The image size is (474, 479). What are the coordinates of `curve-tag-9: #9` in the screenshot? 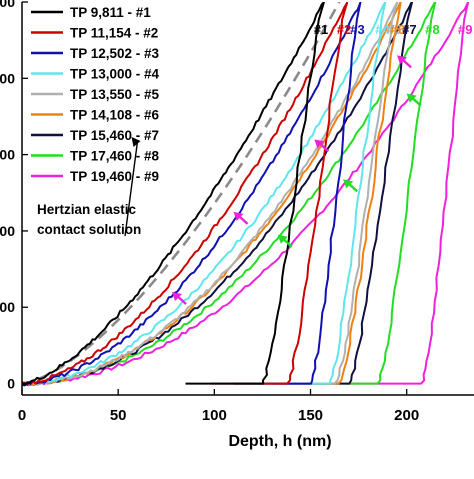 It's located at (465, 29).